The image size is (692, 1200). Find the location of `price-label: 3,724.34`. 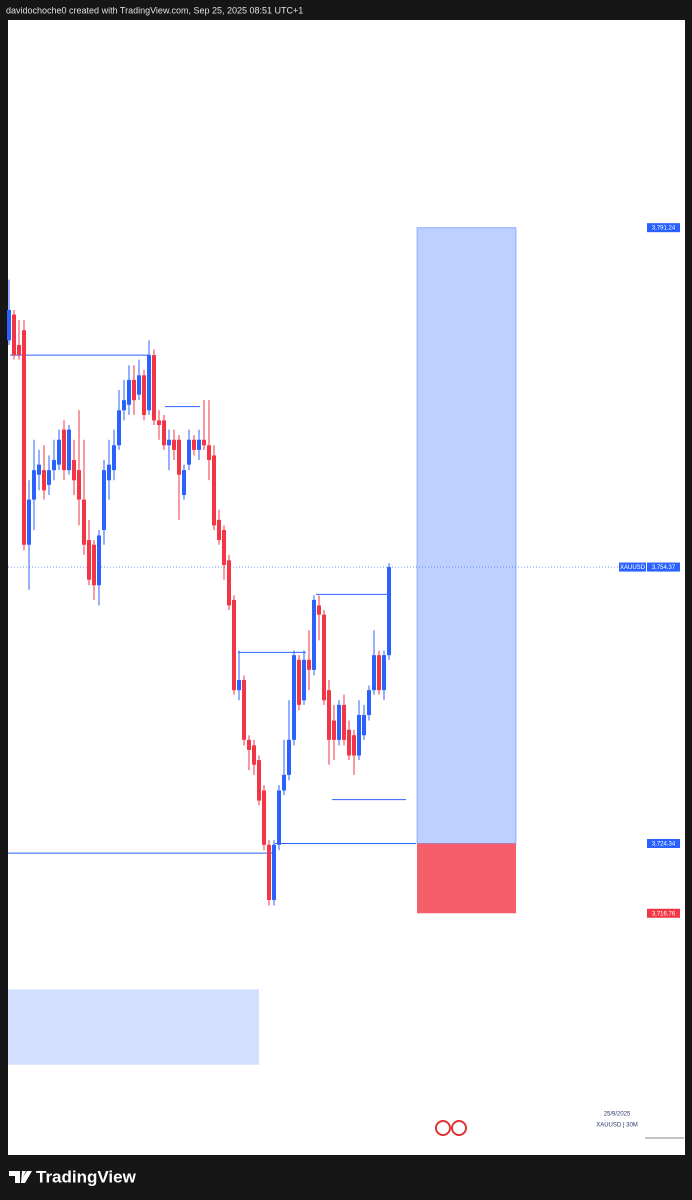

price-label: 3,724.34 is located at coordinates (664, 845).